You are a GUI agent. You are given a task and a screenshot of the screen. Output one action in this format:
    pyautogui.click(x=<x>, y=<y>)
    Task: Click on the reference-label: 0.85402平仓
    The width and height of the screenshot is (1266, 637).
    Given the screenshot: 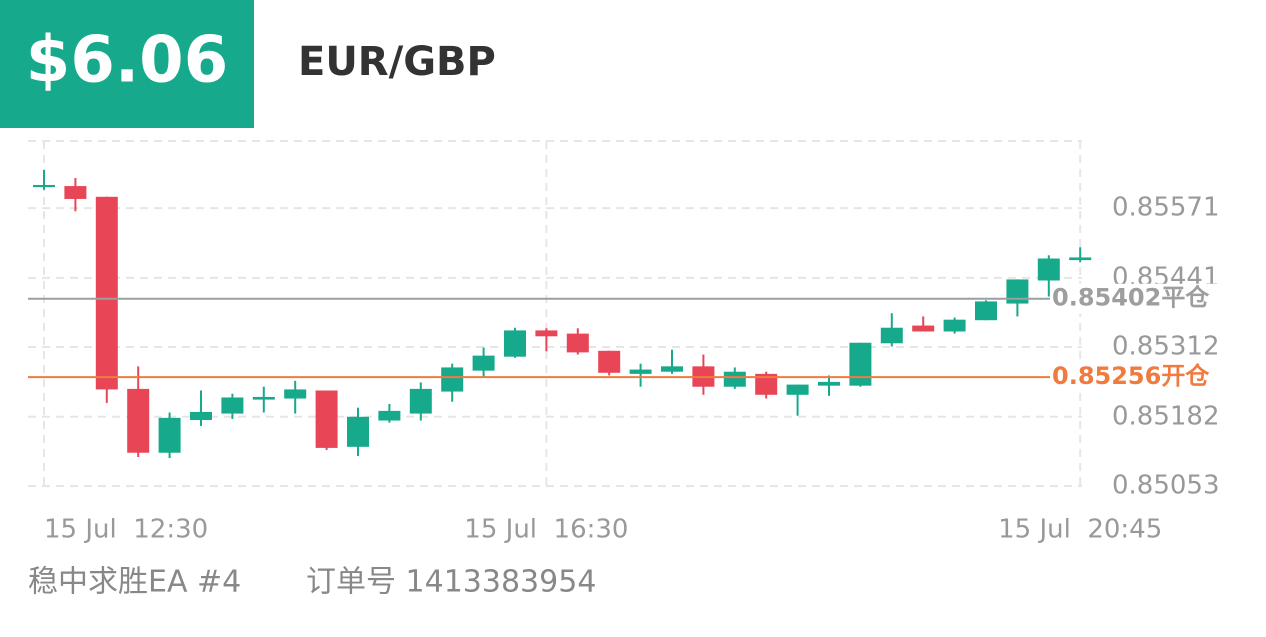 What is the action you would take?
    pyautogui.click(x=1131, y=298)
    